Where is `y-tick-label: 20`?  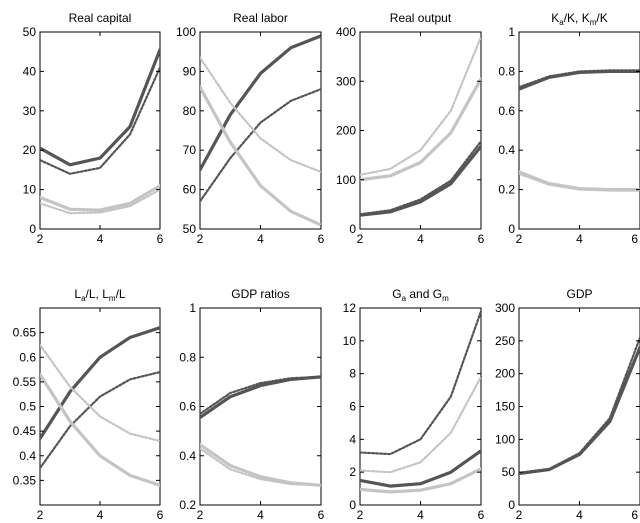
y-tick-label: 20 is located at coordinates (30, 150).